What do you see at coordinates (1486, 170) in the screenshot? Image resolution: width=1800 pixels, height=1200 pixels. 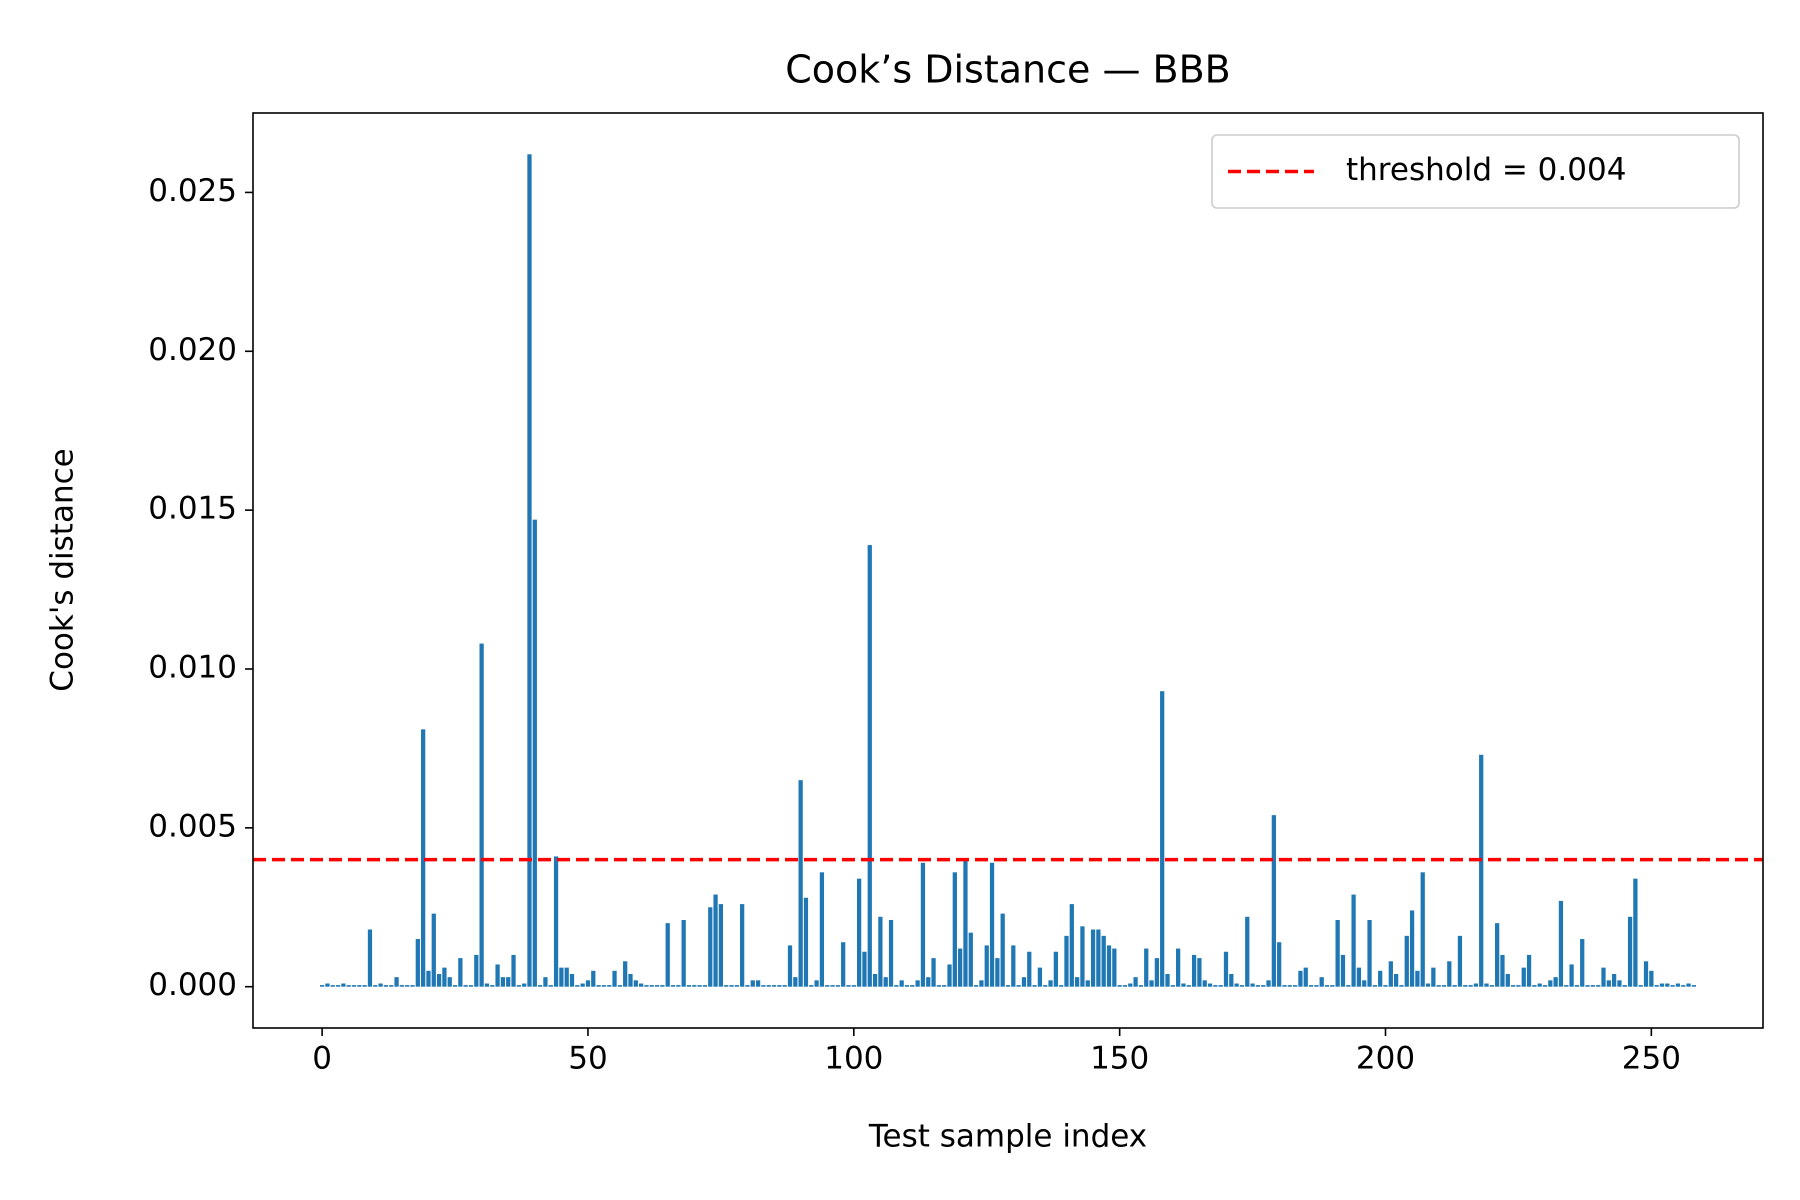 I see `legend-label: threshold = 0.004` at bounding box center [1486, 170].